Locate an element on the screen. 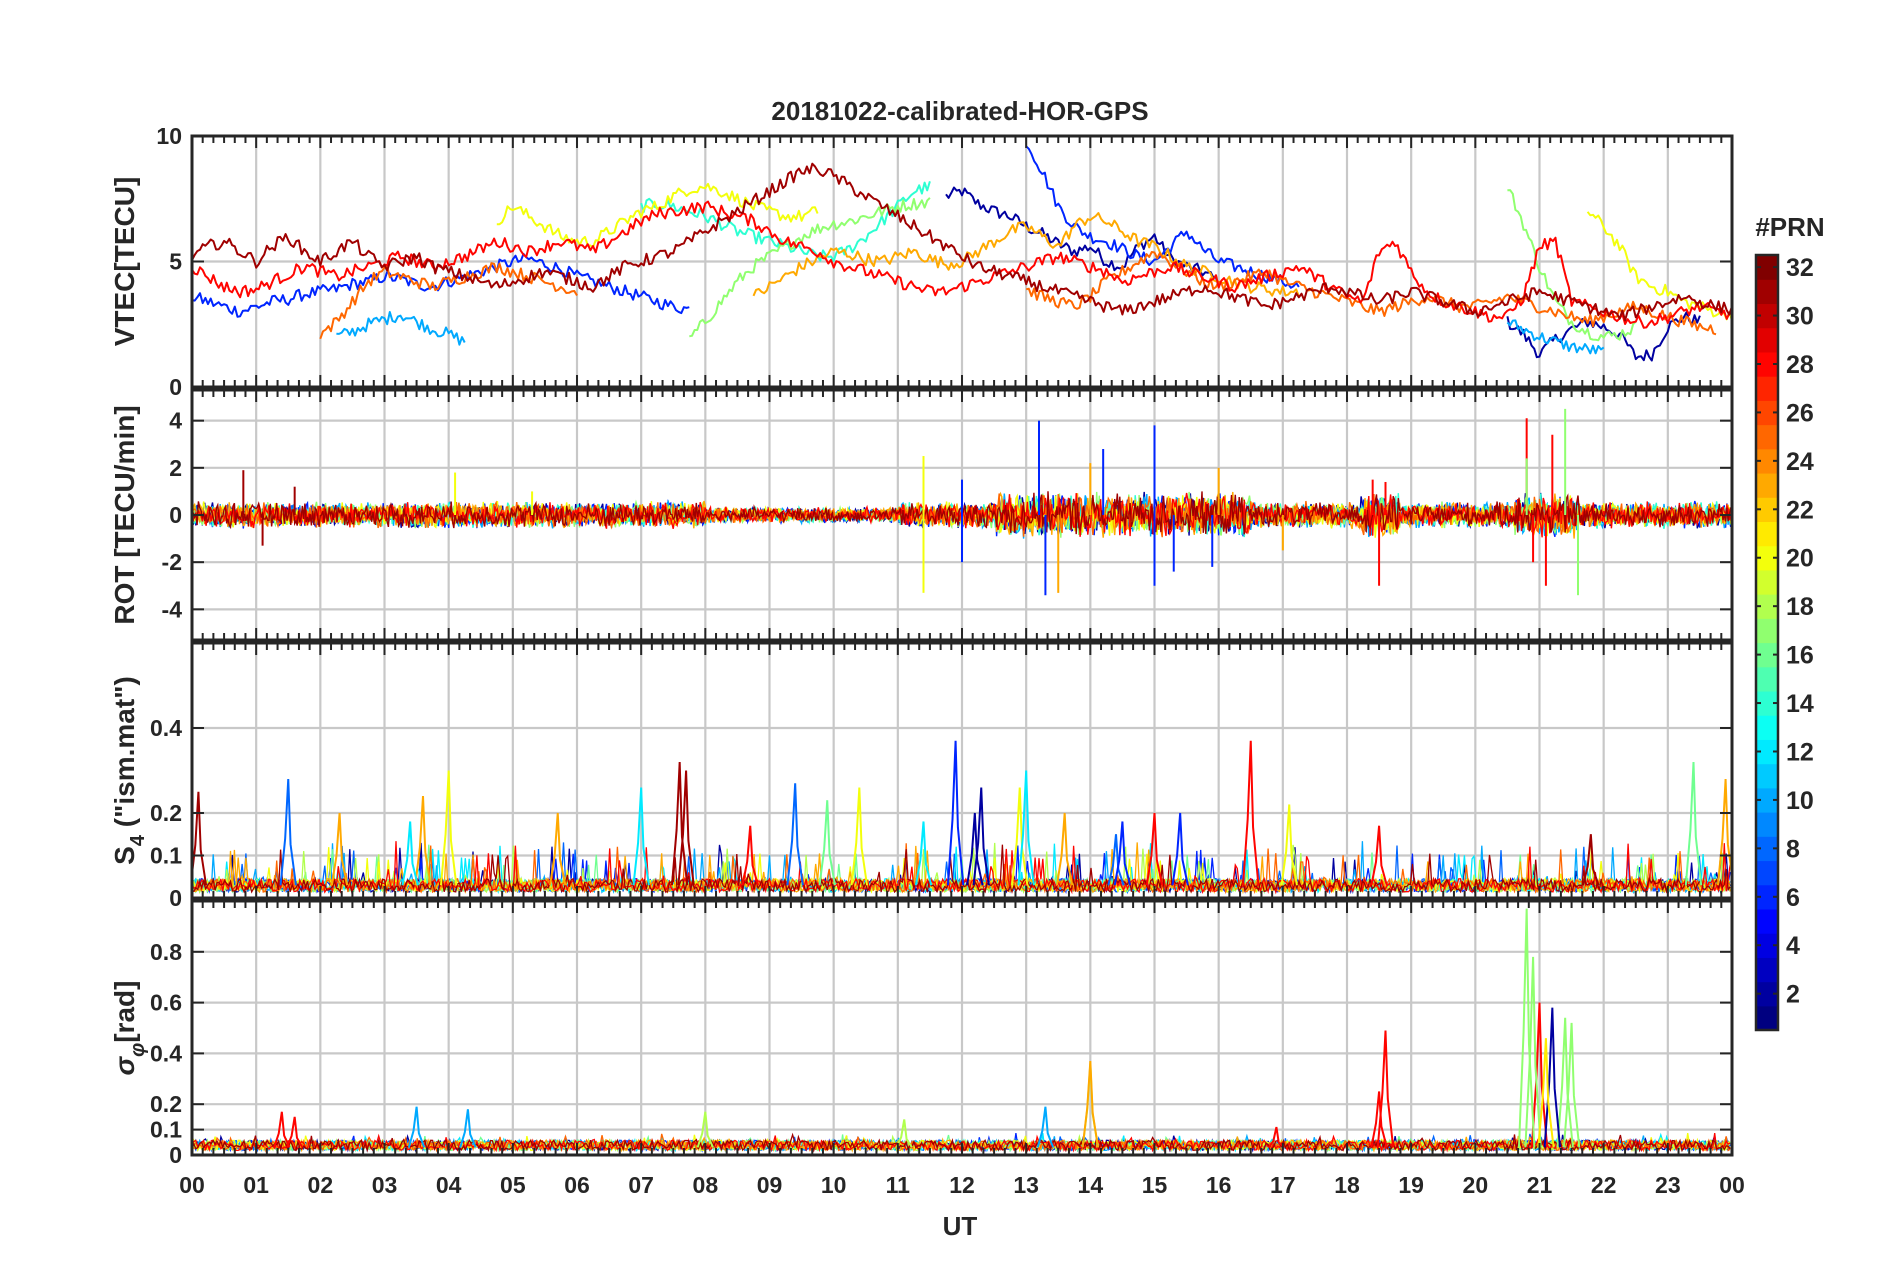  y-tick-label: 0.1 is located at coordinates (166, 856).